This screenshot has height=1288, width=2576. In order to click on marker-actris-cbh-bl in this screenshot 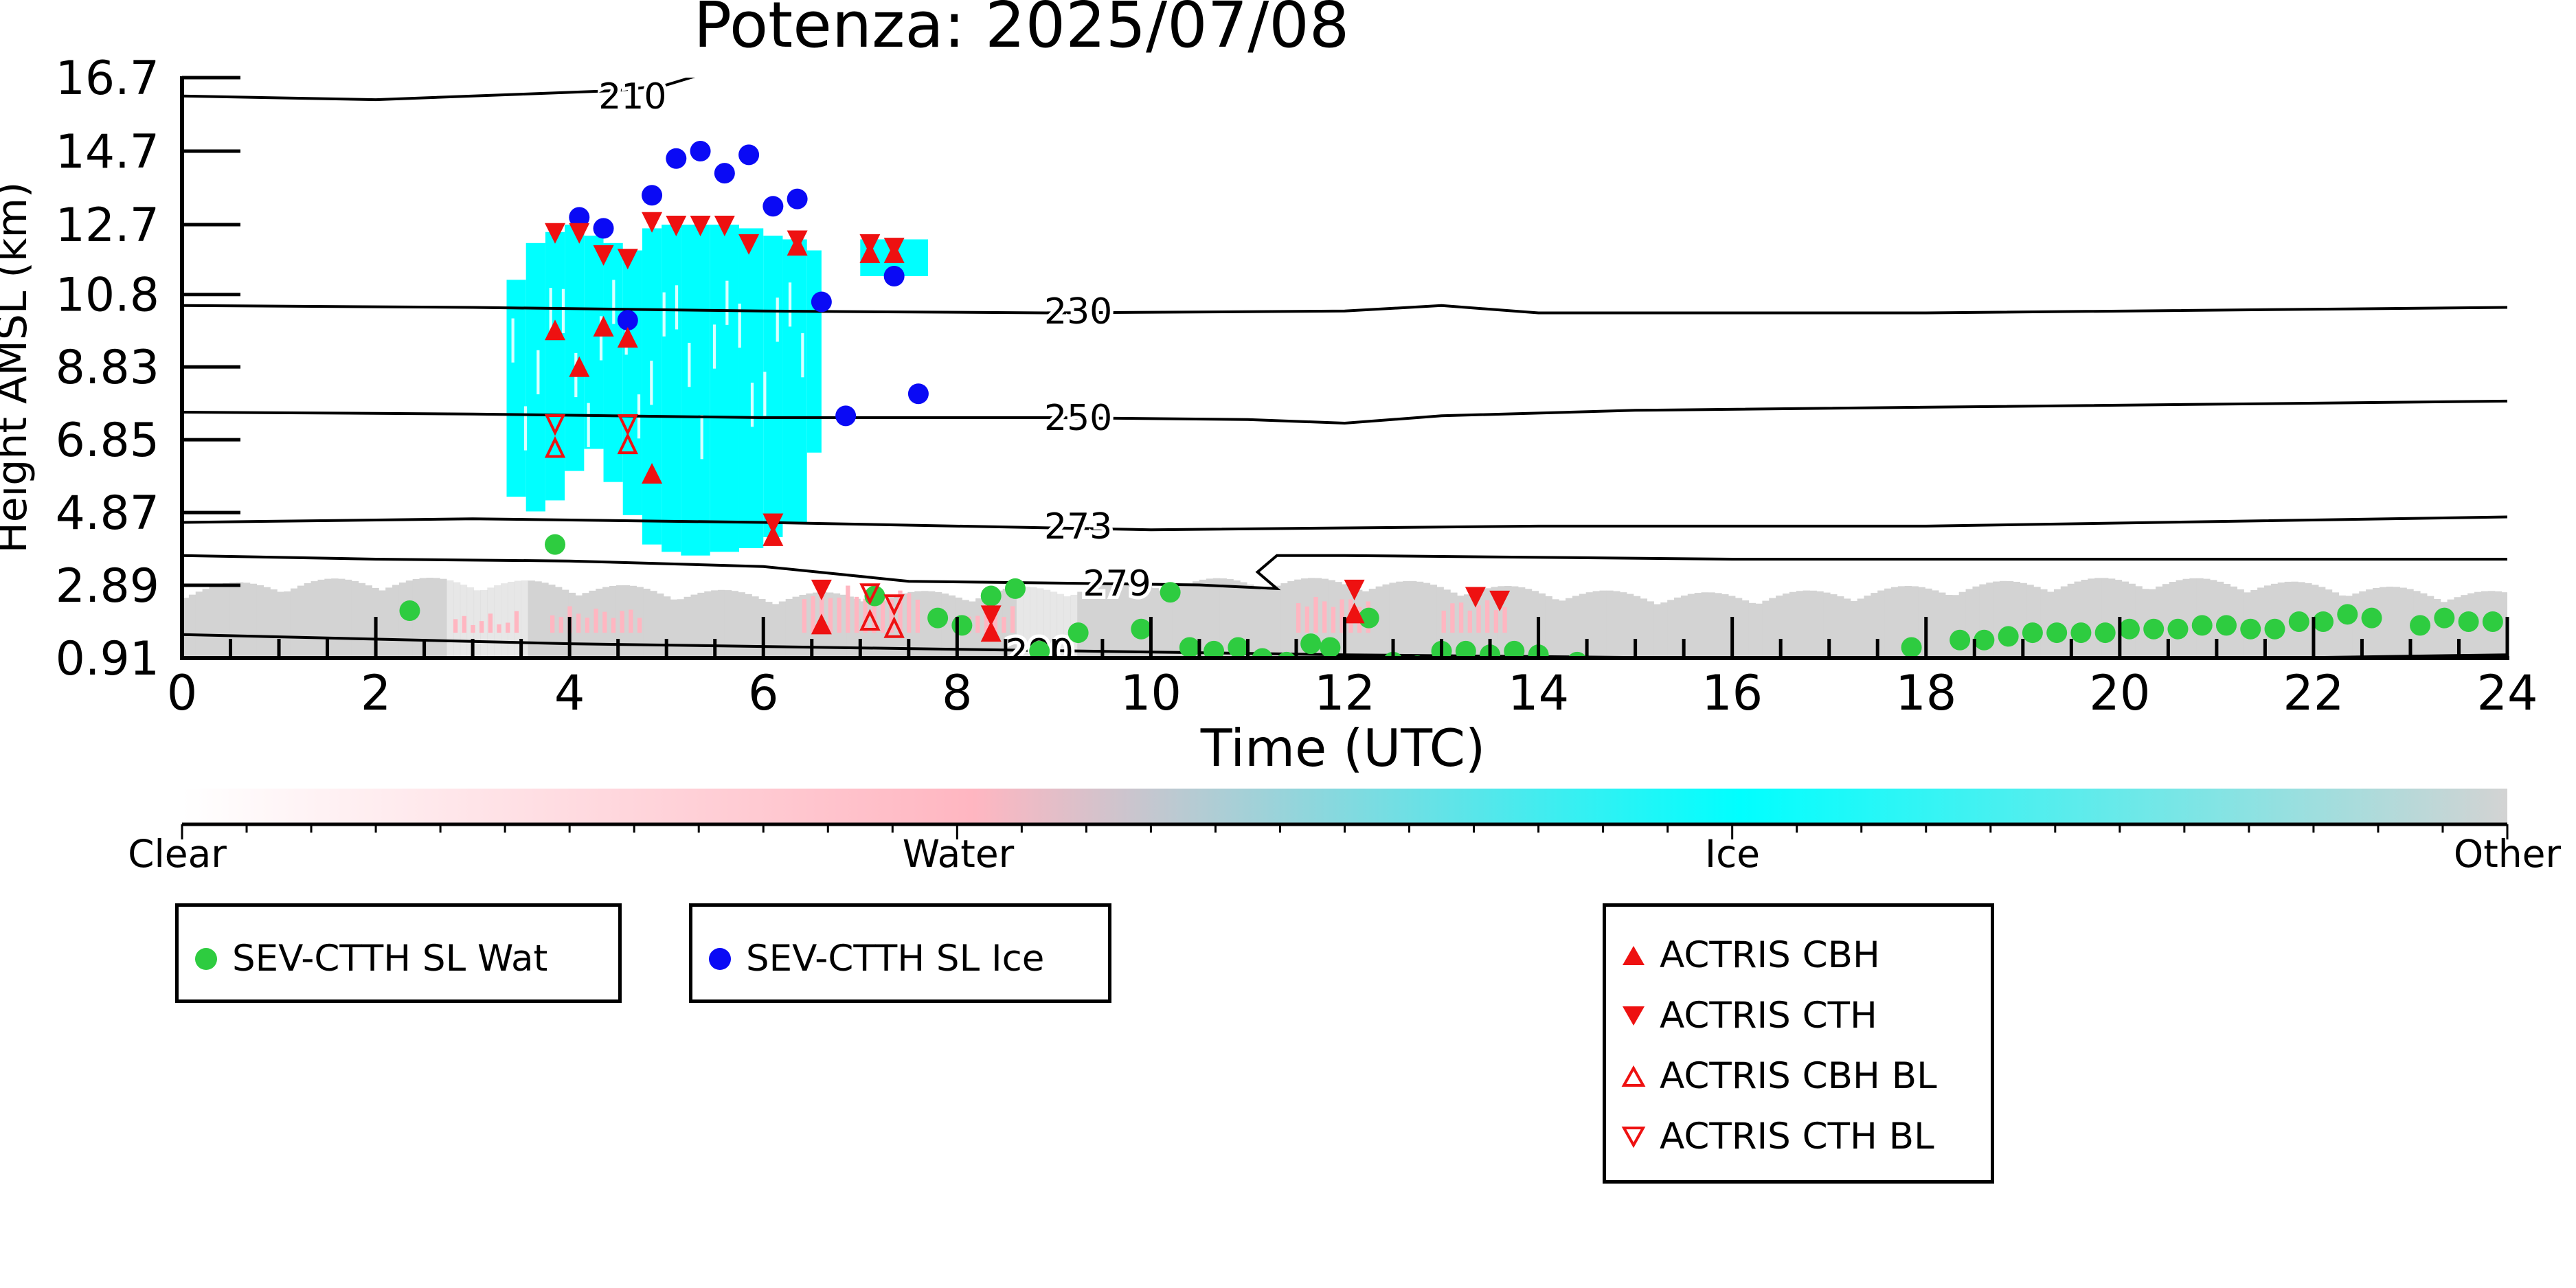, I will do `click(555, 447)`.